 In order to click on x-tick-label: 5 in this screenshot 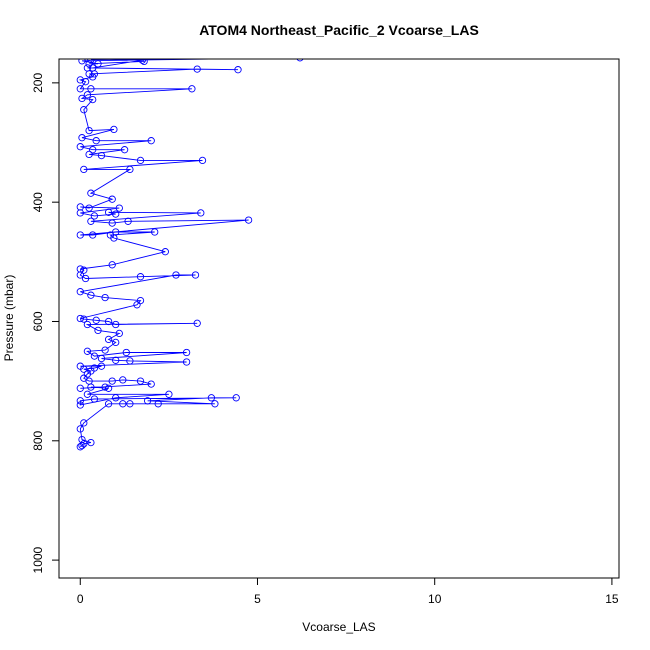, I will do `click(257, 599)`.